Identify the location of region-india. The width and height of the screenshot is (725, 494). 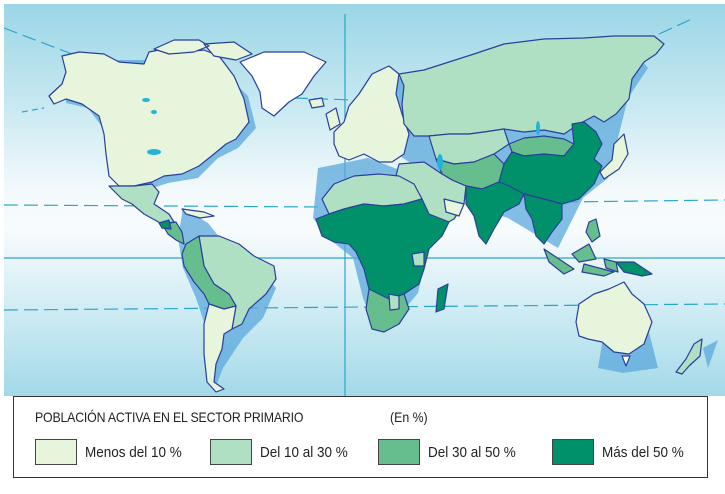
(495, 213).